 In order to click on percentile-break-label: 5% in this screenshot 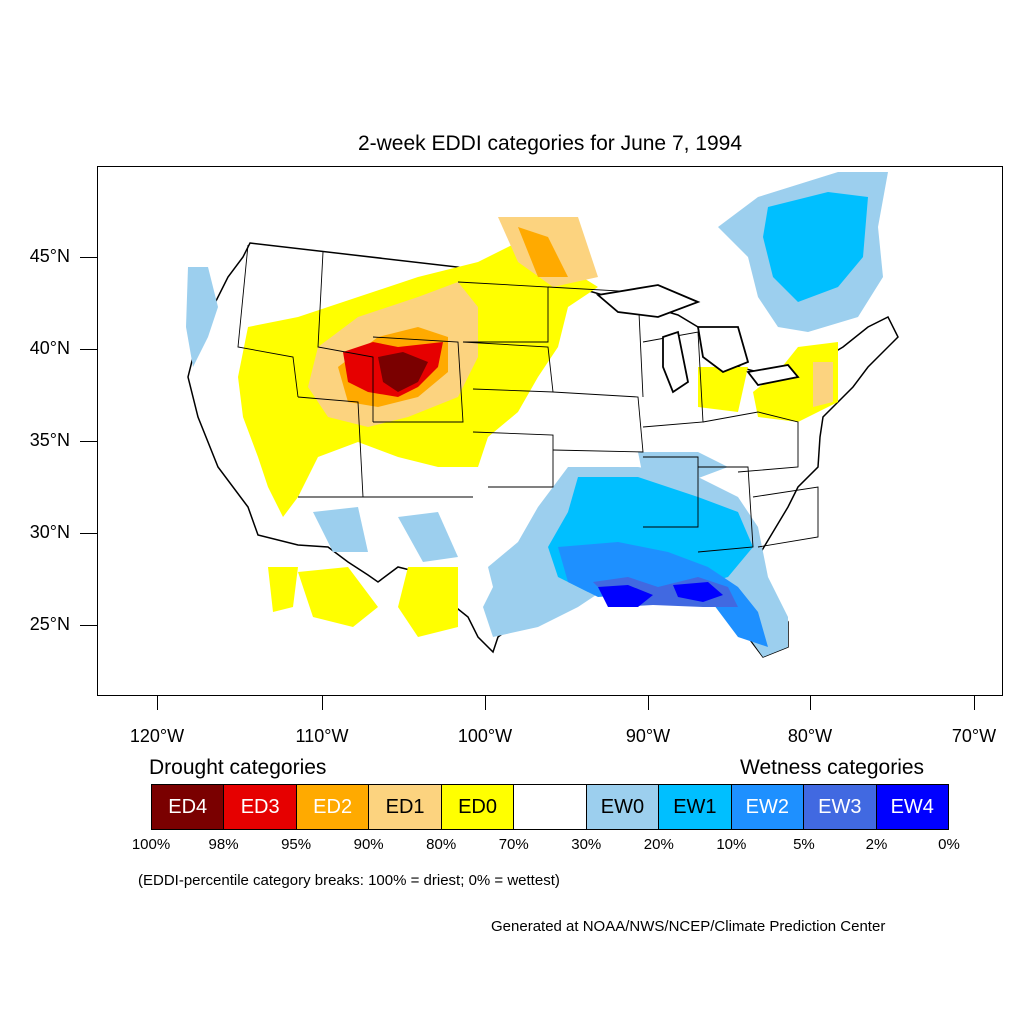, I will do `click(804, 844)`.